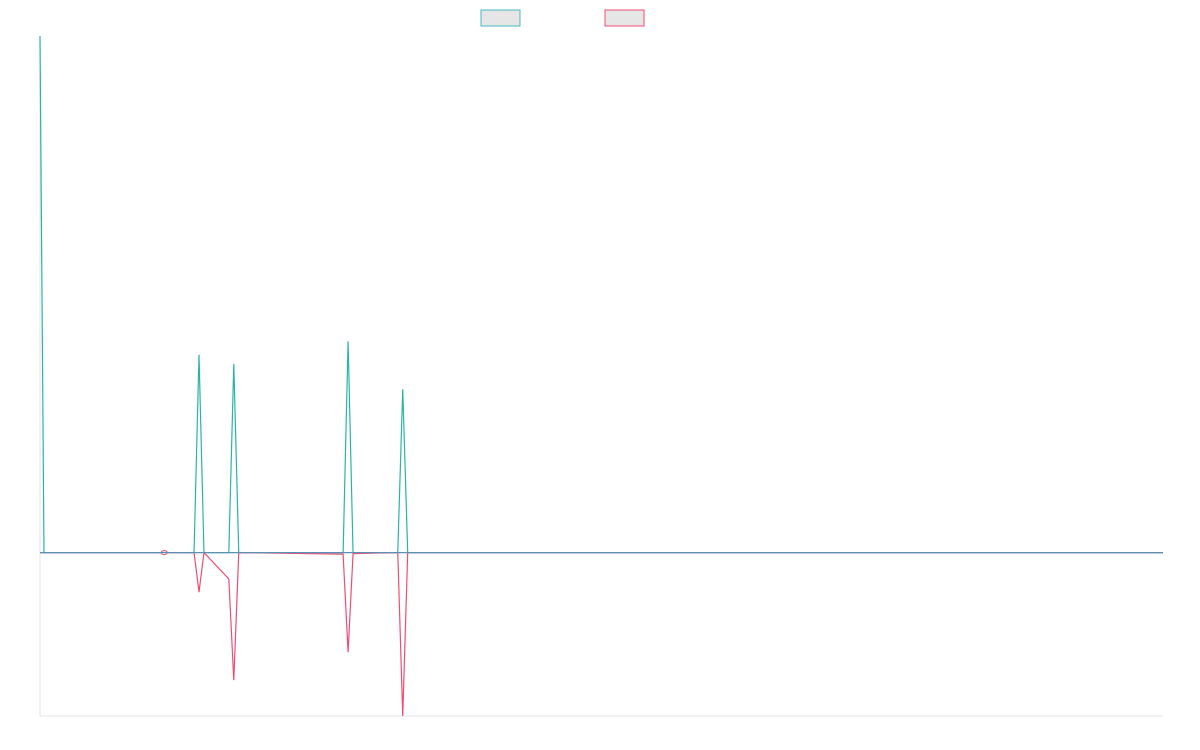 Image resolution: width=1200 pixels, height=750 pixels. What do you see at coordinates (562, 18) in the screenshot?
I see `legend` at bounding box center [562, 18].